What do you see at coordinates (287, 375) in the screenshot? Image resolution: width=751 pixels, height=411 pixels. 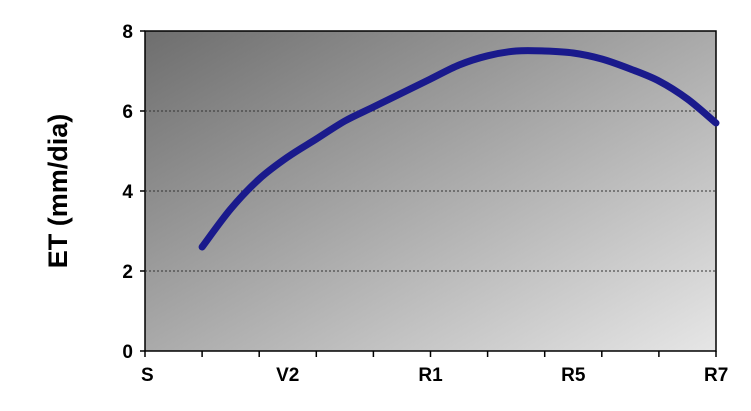 I see `x-tick-label: V2` at bounding box center [287, 375].